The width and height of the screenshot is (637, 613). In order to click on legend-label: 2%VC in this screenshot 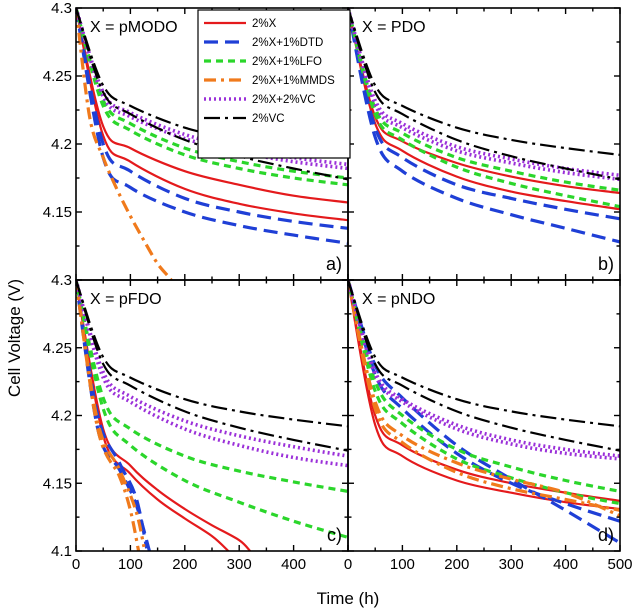, I will do `click(268, 119)`.